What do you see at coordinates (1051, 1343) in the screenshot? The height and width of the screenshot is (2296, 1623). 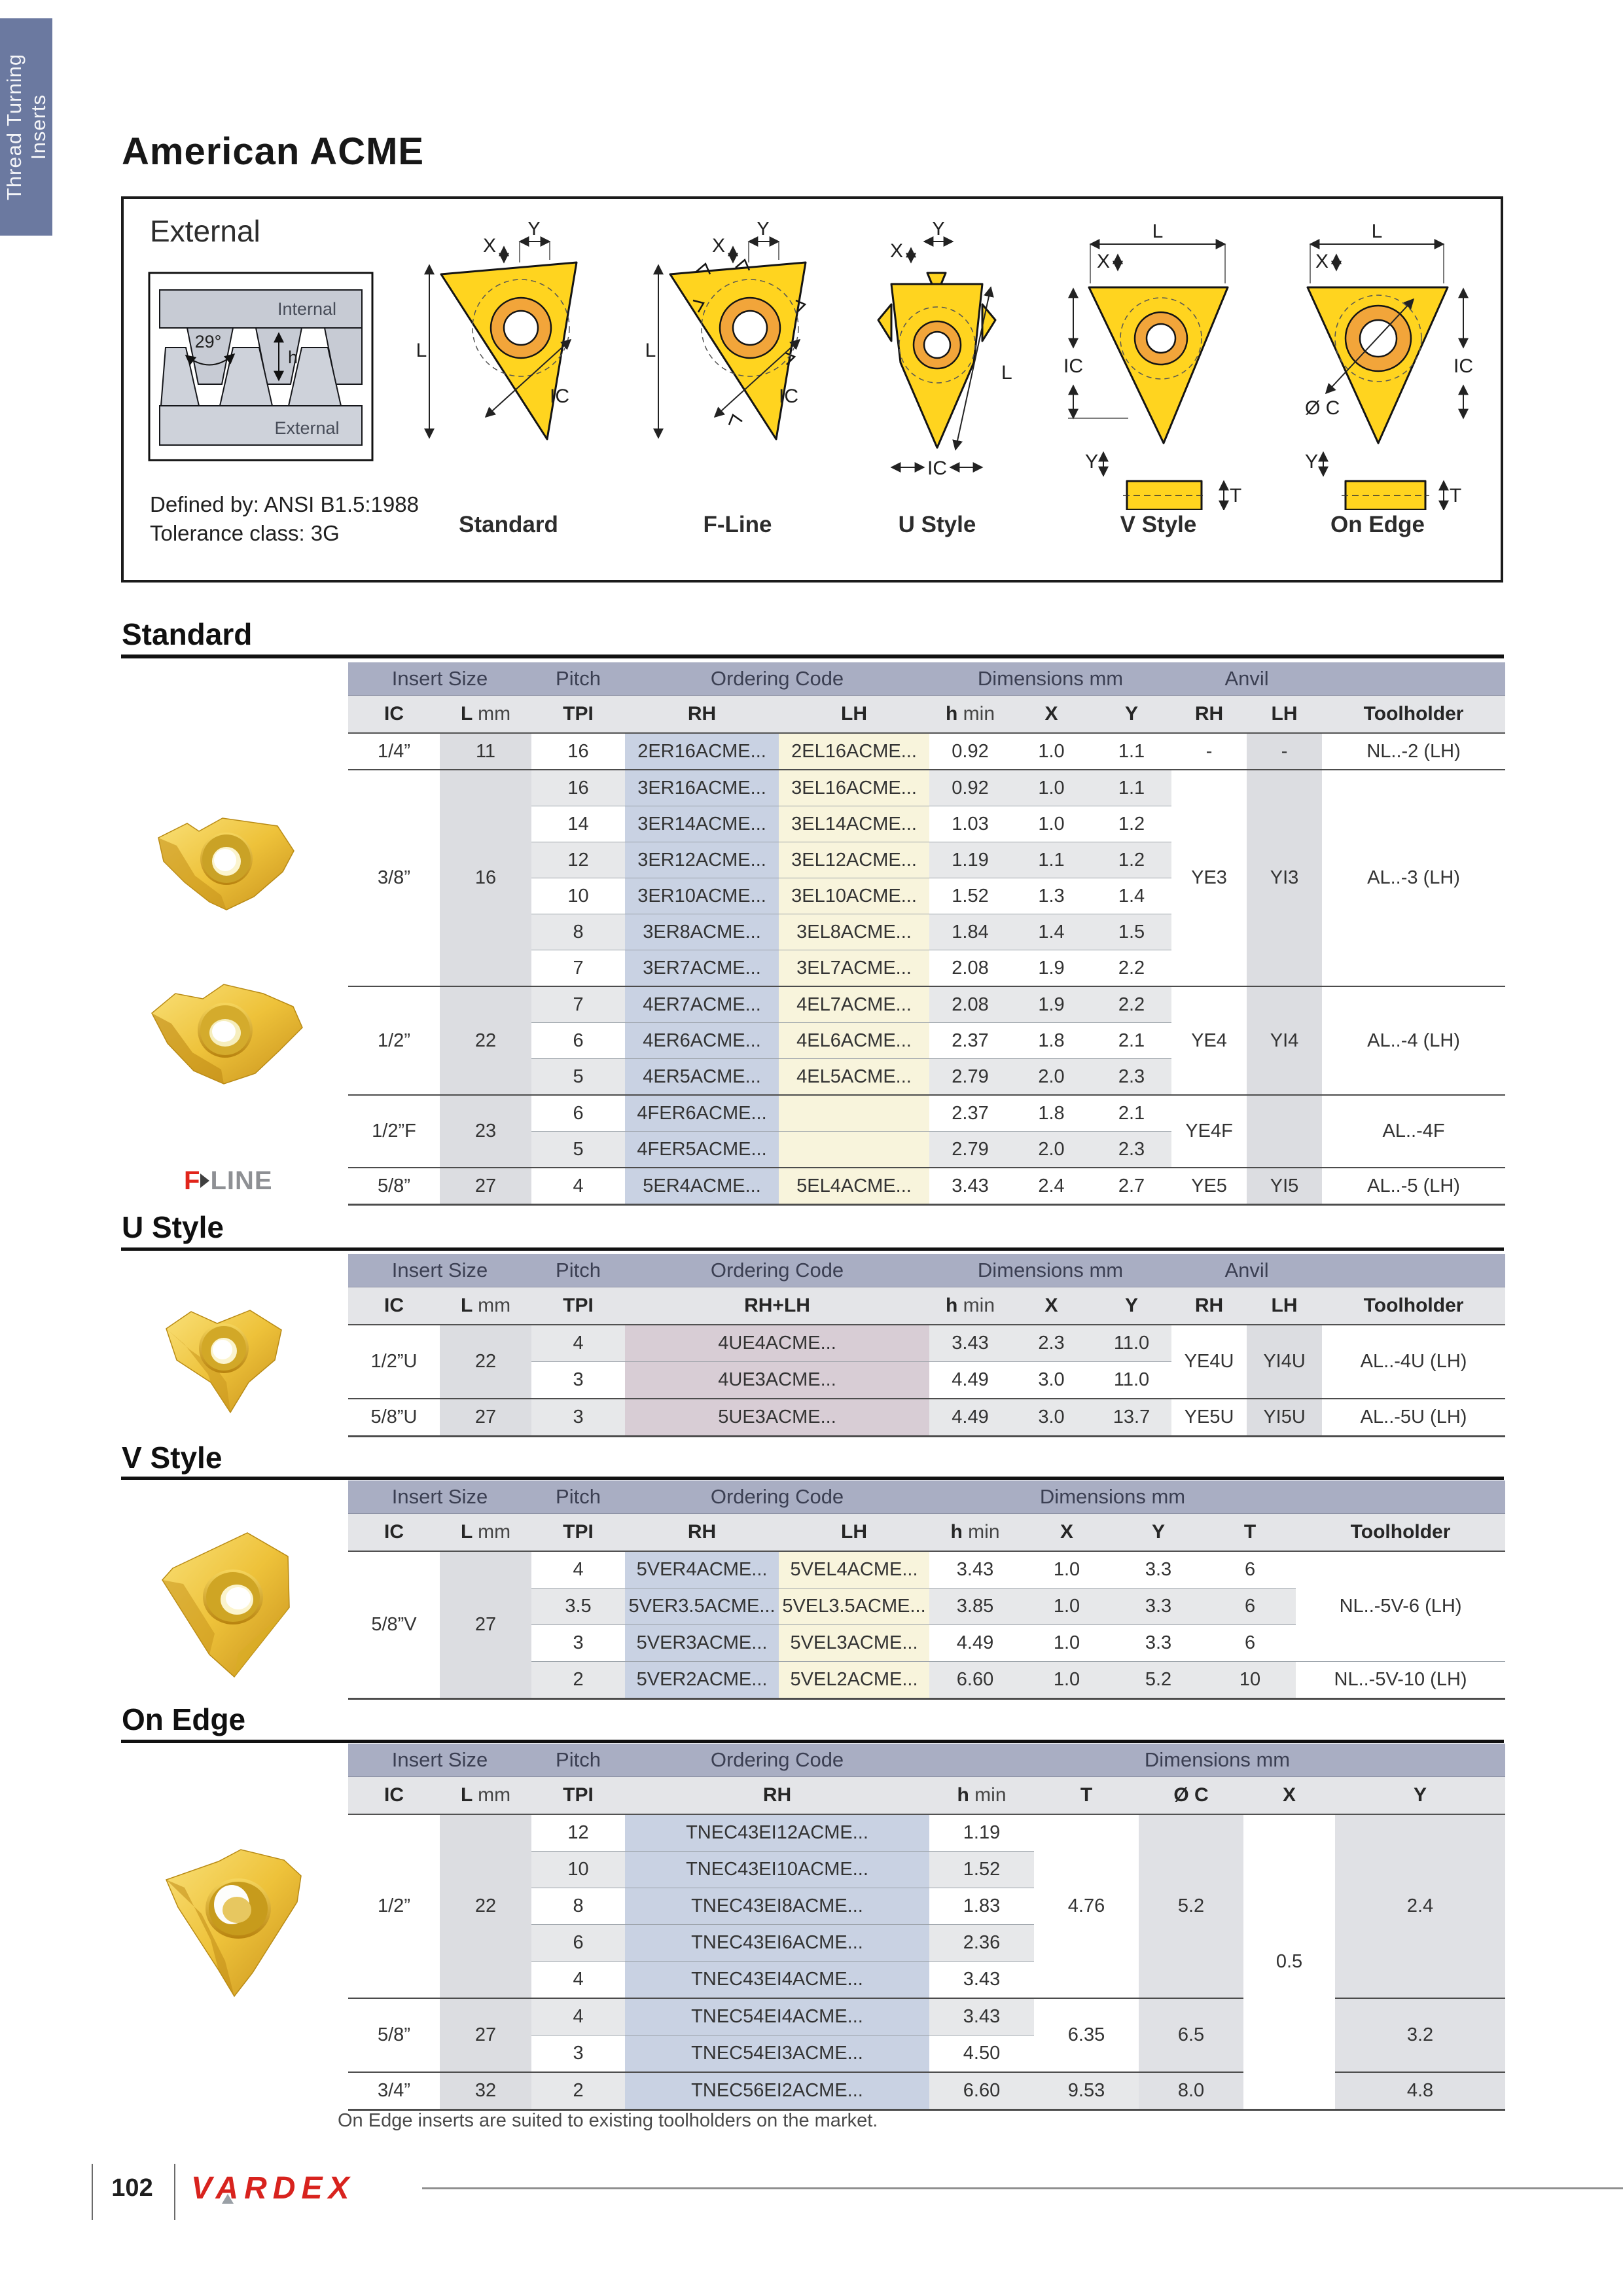 I see `x-cell: 2.3` at bounding box center [1051, 1343].